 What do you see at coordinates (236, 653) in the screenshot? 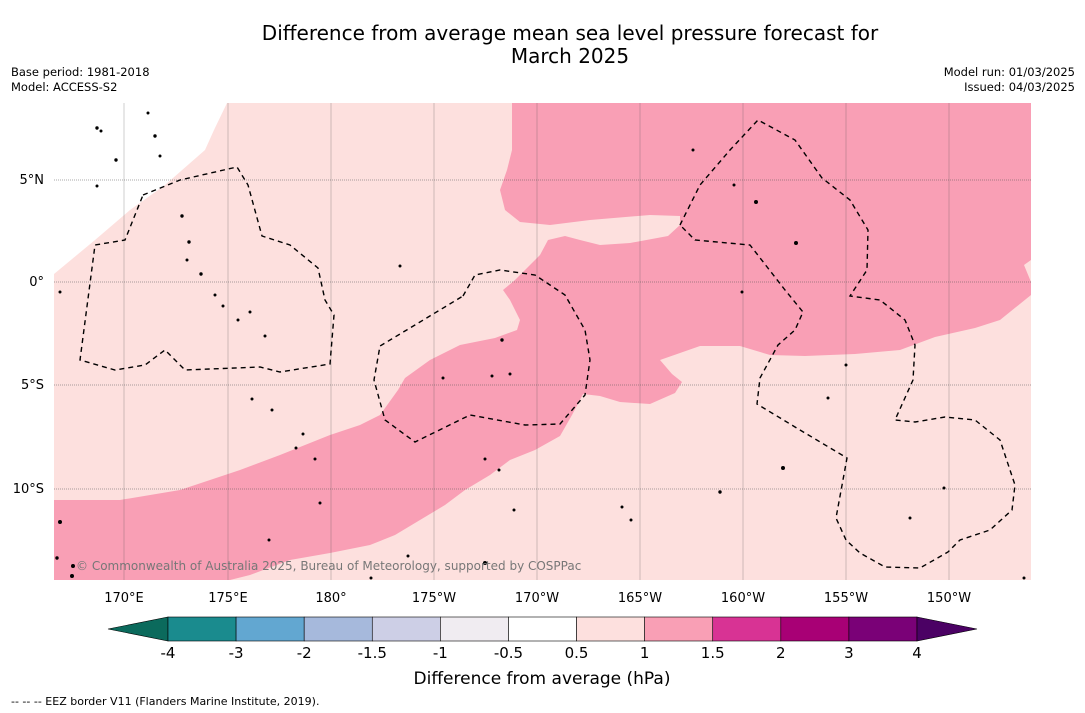
I see `colorbar-tick-label: -3` at bounding box center [236, 653].